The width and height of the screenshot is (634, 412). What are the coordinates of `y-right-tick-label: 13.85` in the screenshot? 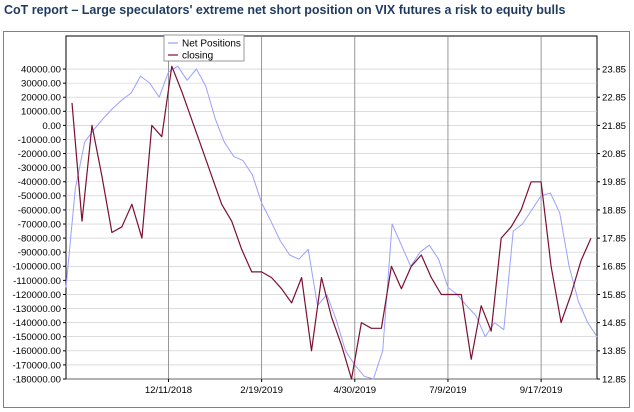 It's located at (614, 351).